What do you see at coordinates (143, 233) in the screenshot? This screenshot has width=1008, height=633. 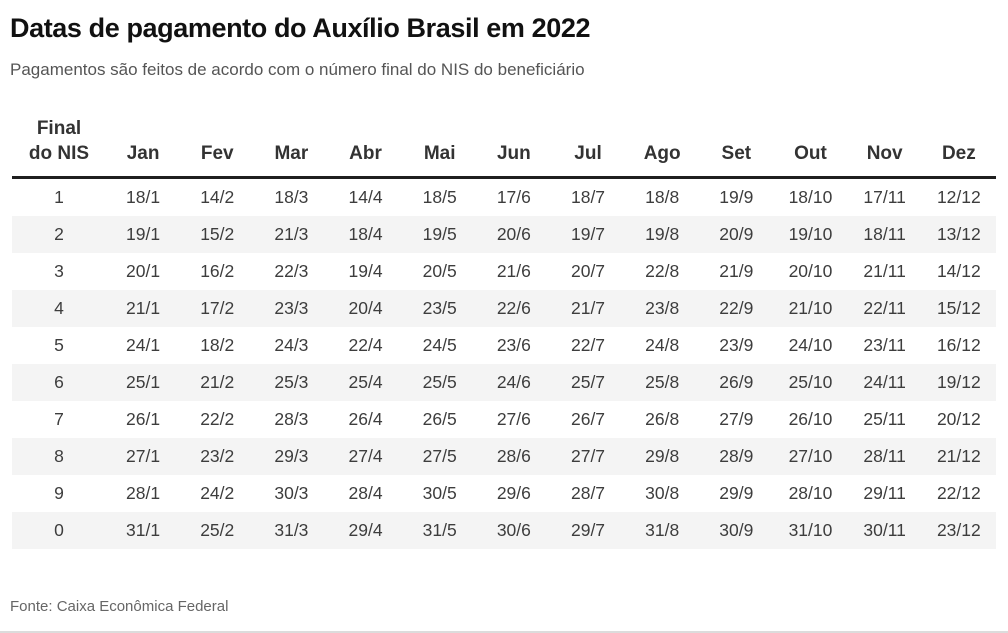 I see `payment-date-cell: 19/1` at bounding box center [143, 233].